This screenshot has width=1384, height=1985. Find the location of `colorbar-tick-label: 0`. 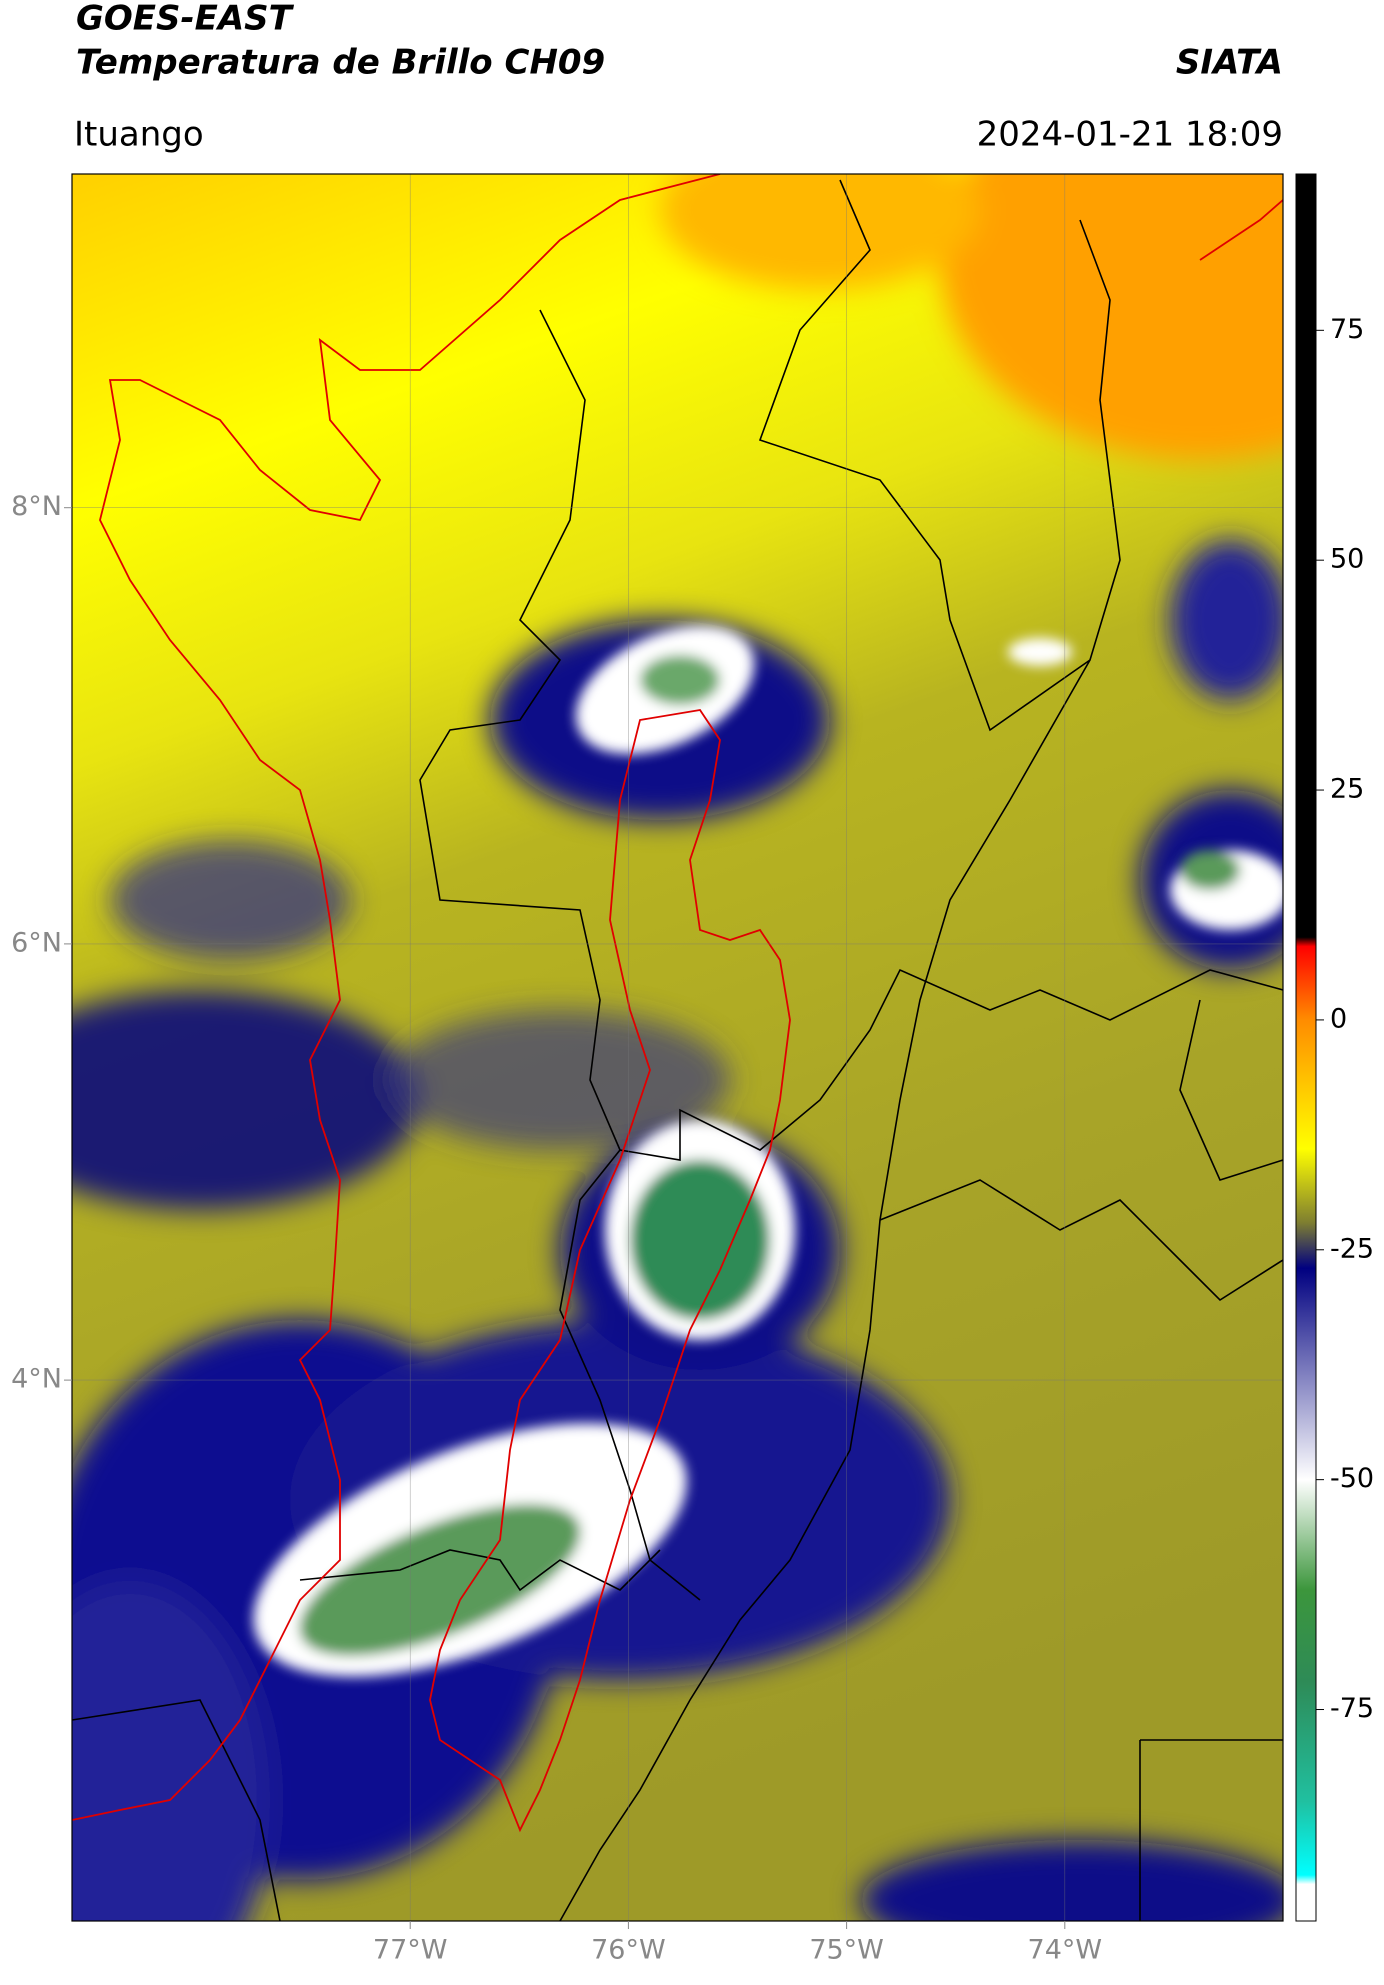

colorbar-tick-label: 0 is located at coordinates (1338, 1018).